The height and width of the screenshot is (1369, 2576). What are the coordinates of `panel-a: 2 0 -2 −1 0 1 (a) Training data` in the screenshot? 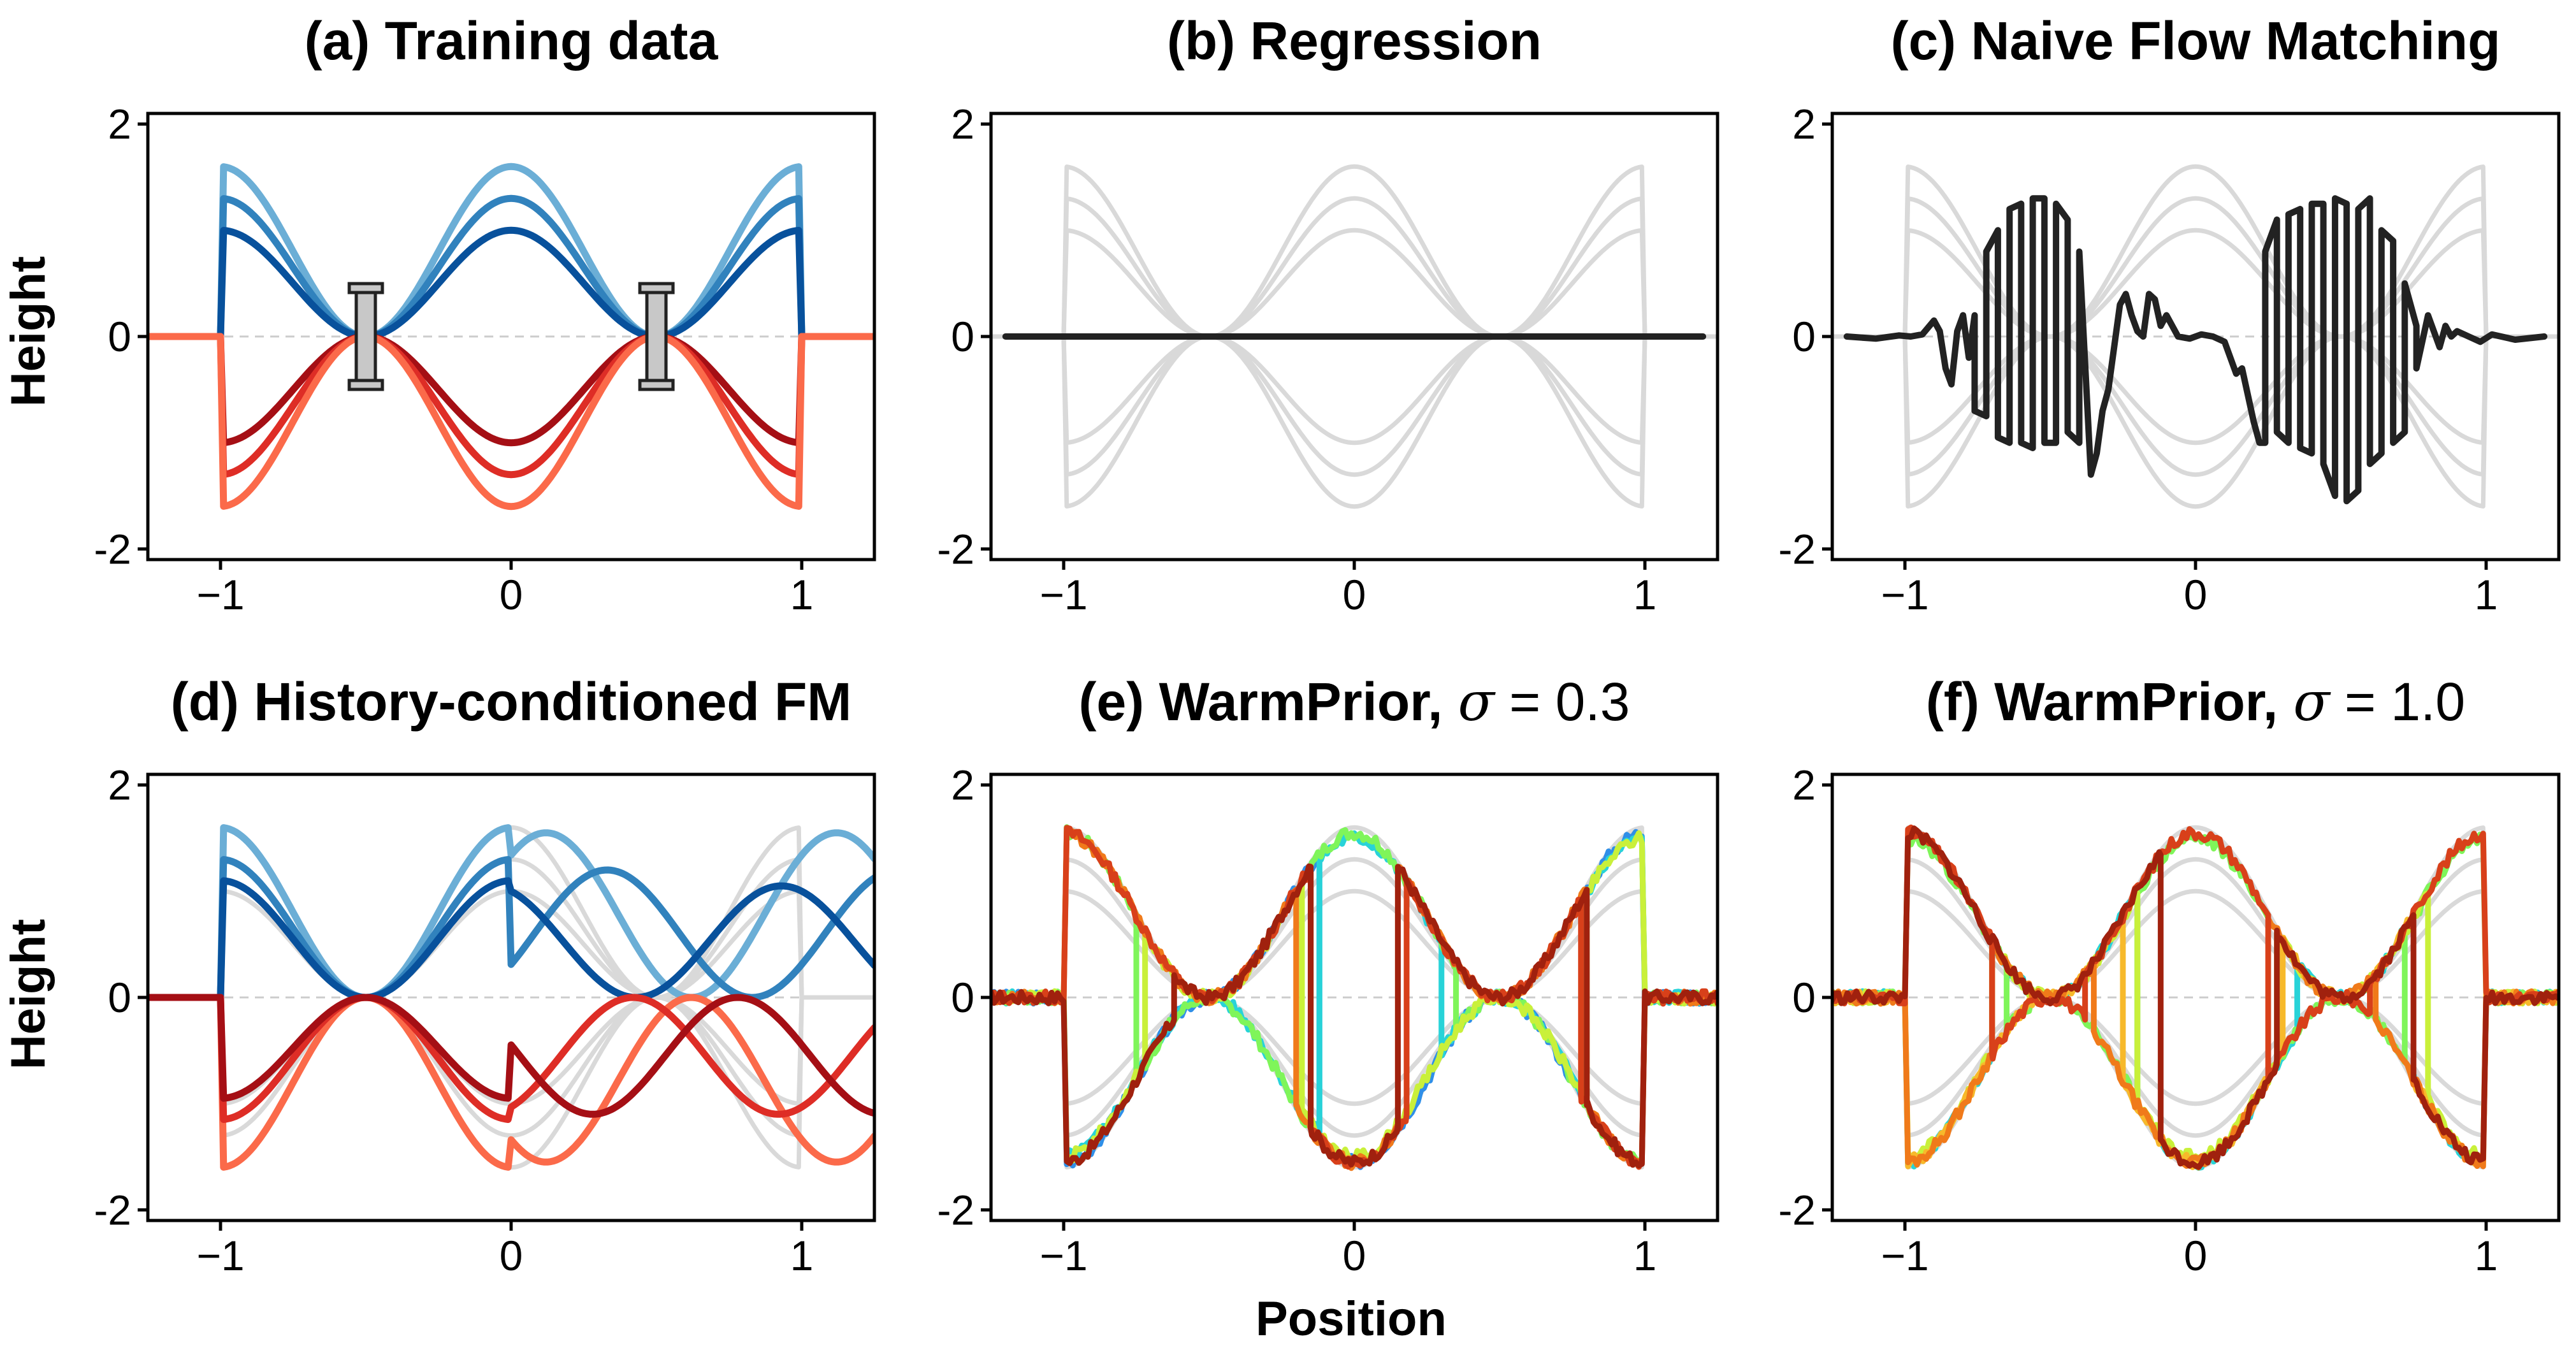 It's located at (485, 314).